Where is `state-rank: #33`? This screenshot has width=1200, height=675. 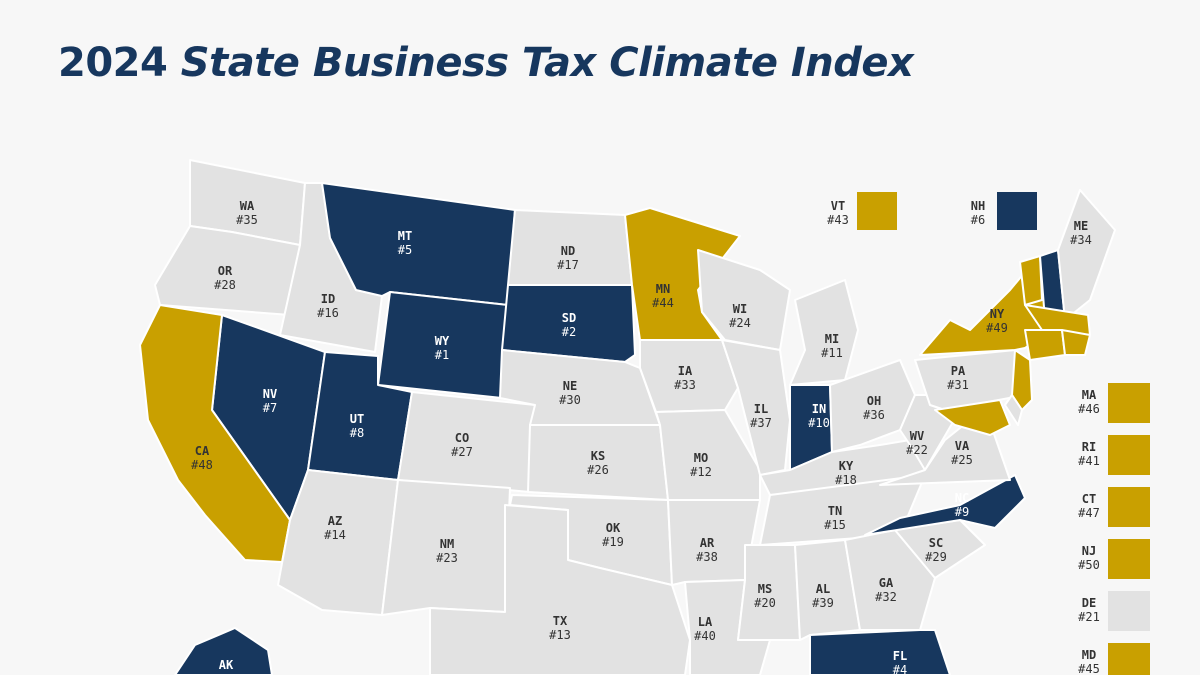
state-rank: #33 is located at coordinates (685, 385).